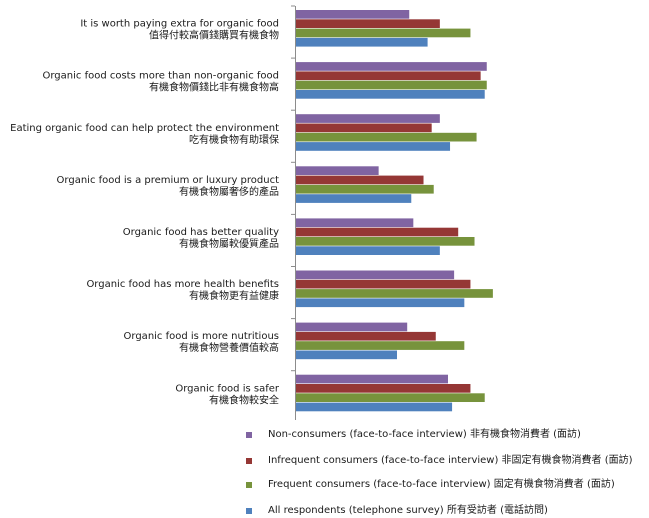 The height and width of the screenshot is (518, 649). I want to click on legend-swatch-all-respondents, so click(249, 511).